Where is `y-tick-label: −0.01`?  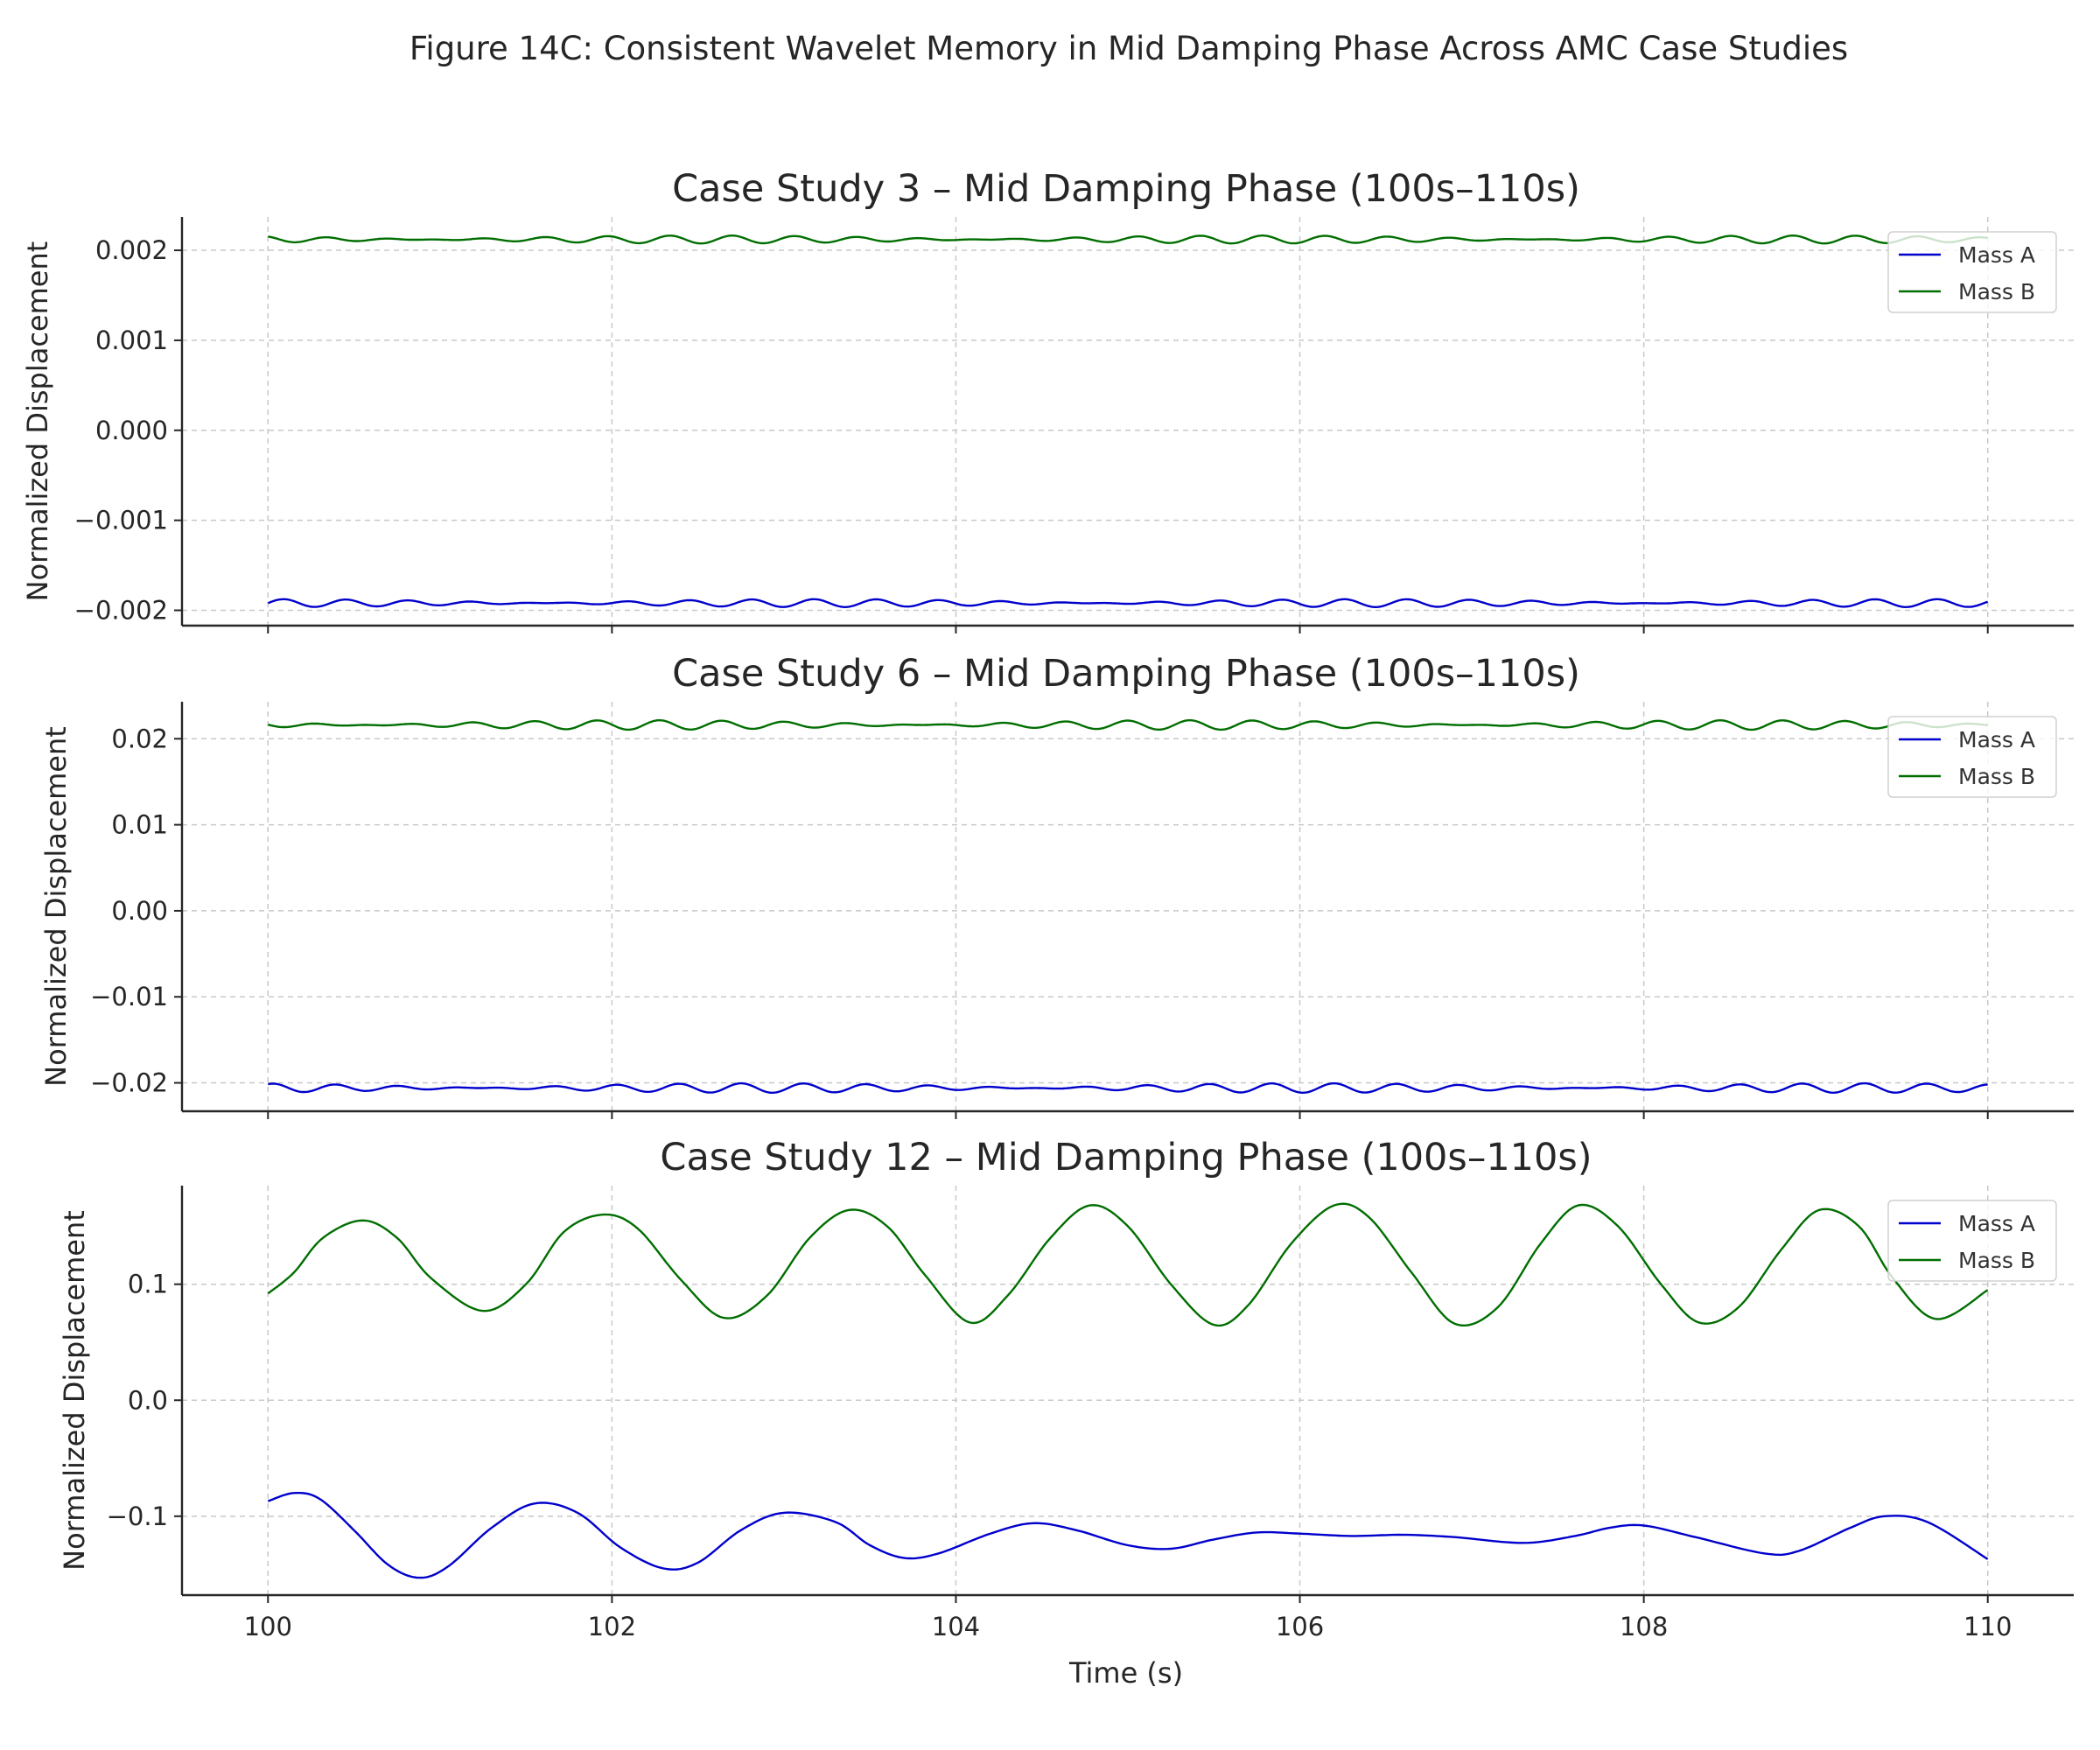
y-tick-label: −0.01 is located at coordinates (129, 997).